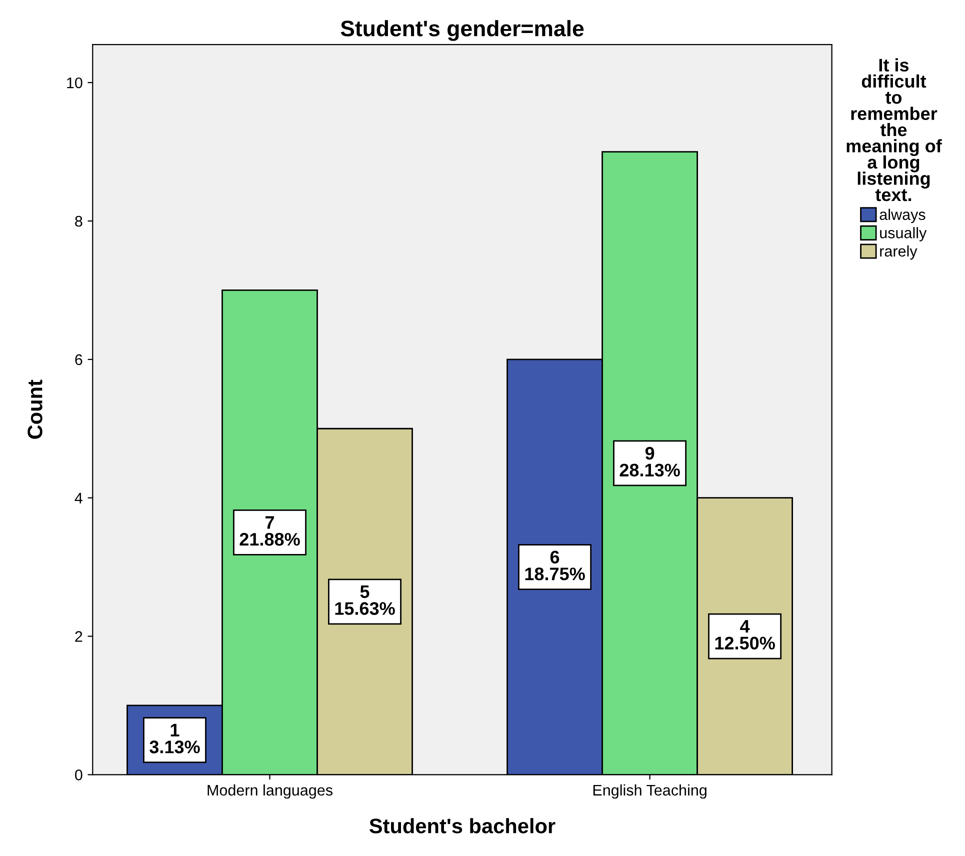  Describe the element at coordinates (270, 791) in the screenshot. I see `x-tick-label: Modern languages` at that location.